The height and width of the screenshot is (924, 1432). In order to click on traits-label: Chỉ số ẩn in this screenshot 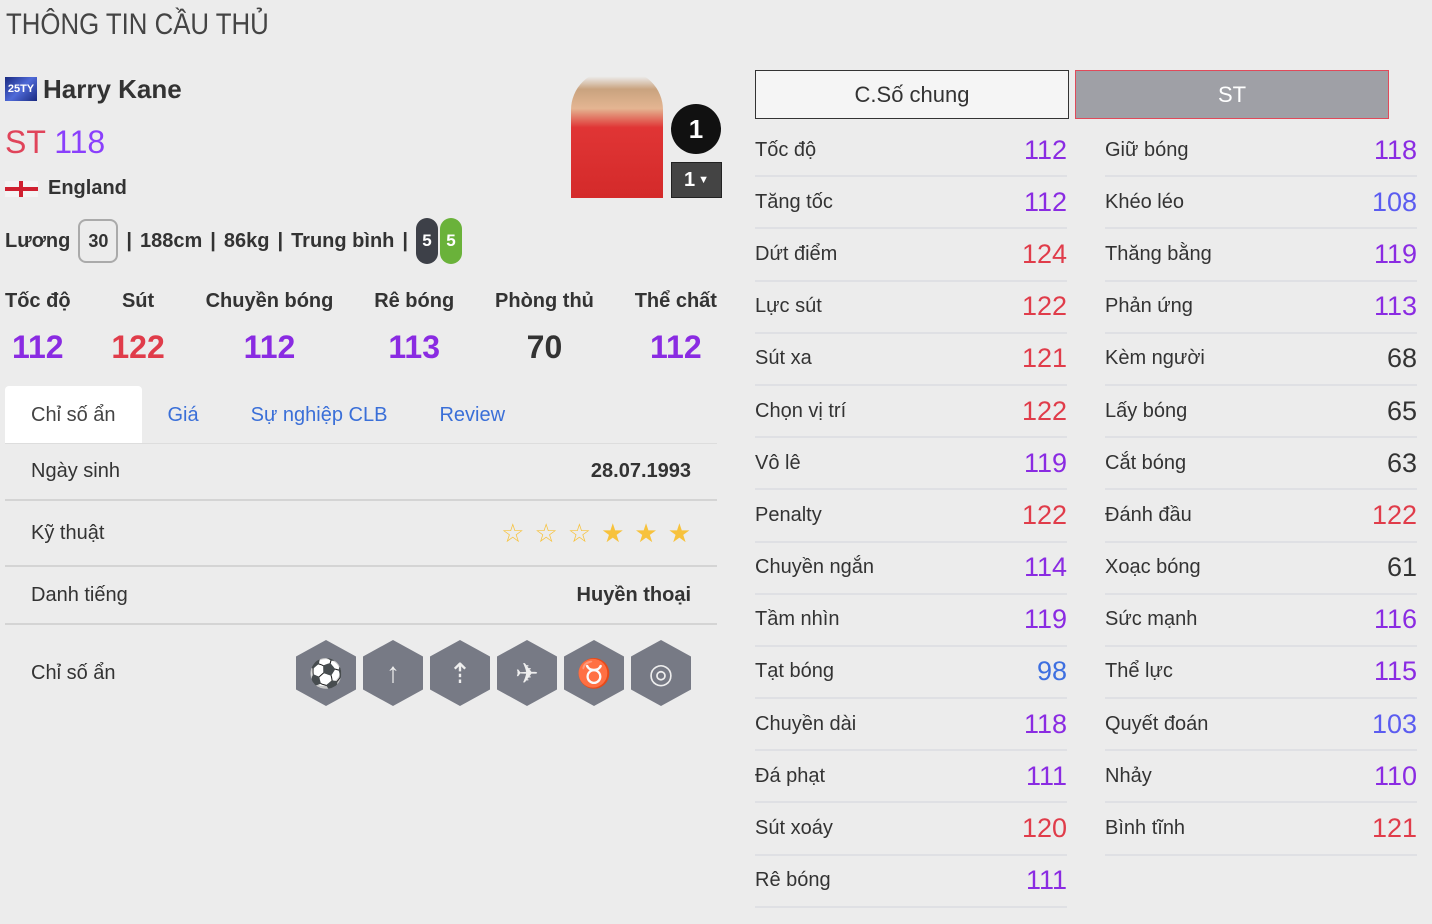, I will do `click(73, 672)`.